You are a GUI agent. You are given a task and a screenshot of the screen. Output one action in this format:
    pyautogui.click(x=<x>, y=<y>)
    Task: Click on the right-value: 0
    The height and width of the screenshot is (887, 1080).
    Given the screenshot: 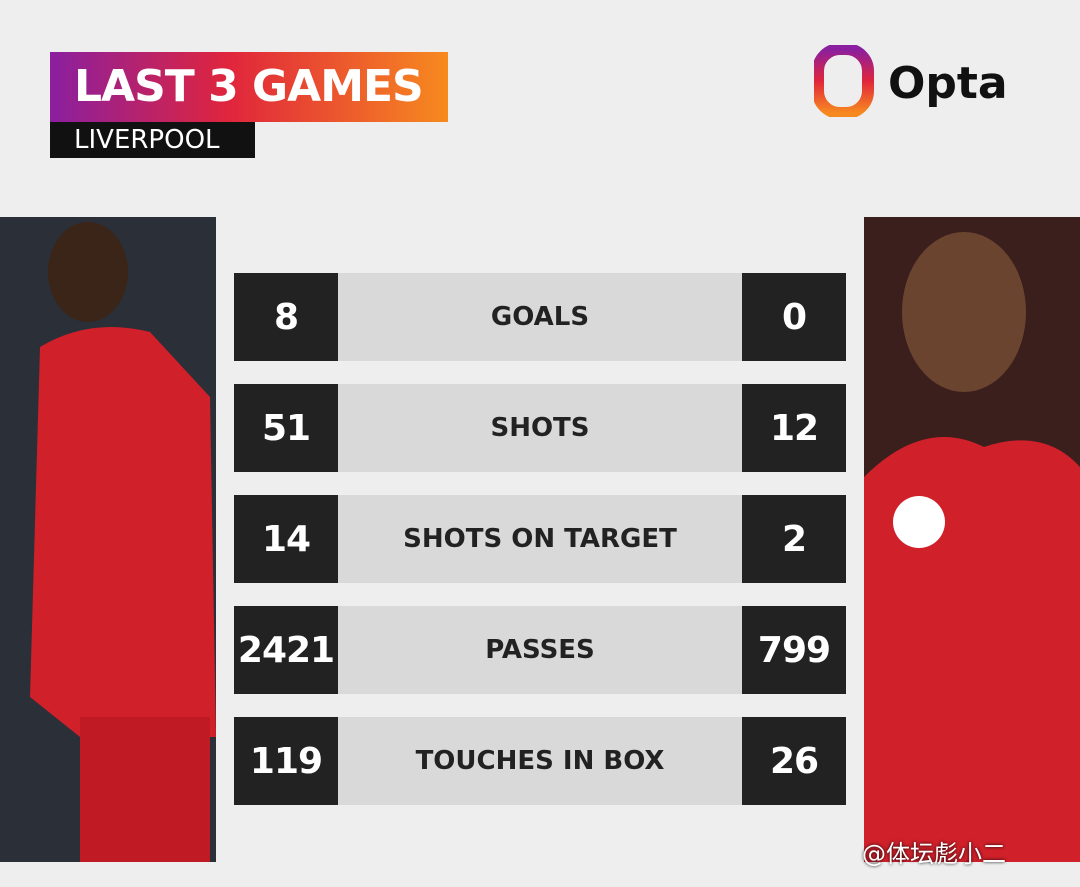 What is the action you would take?
    pyautogui.click(x=794, y=317)
    